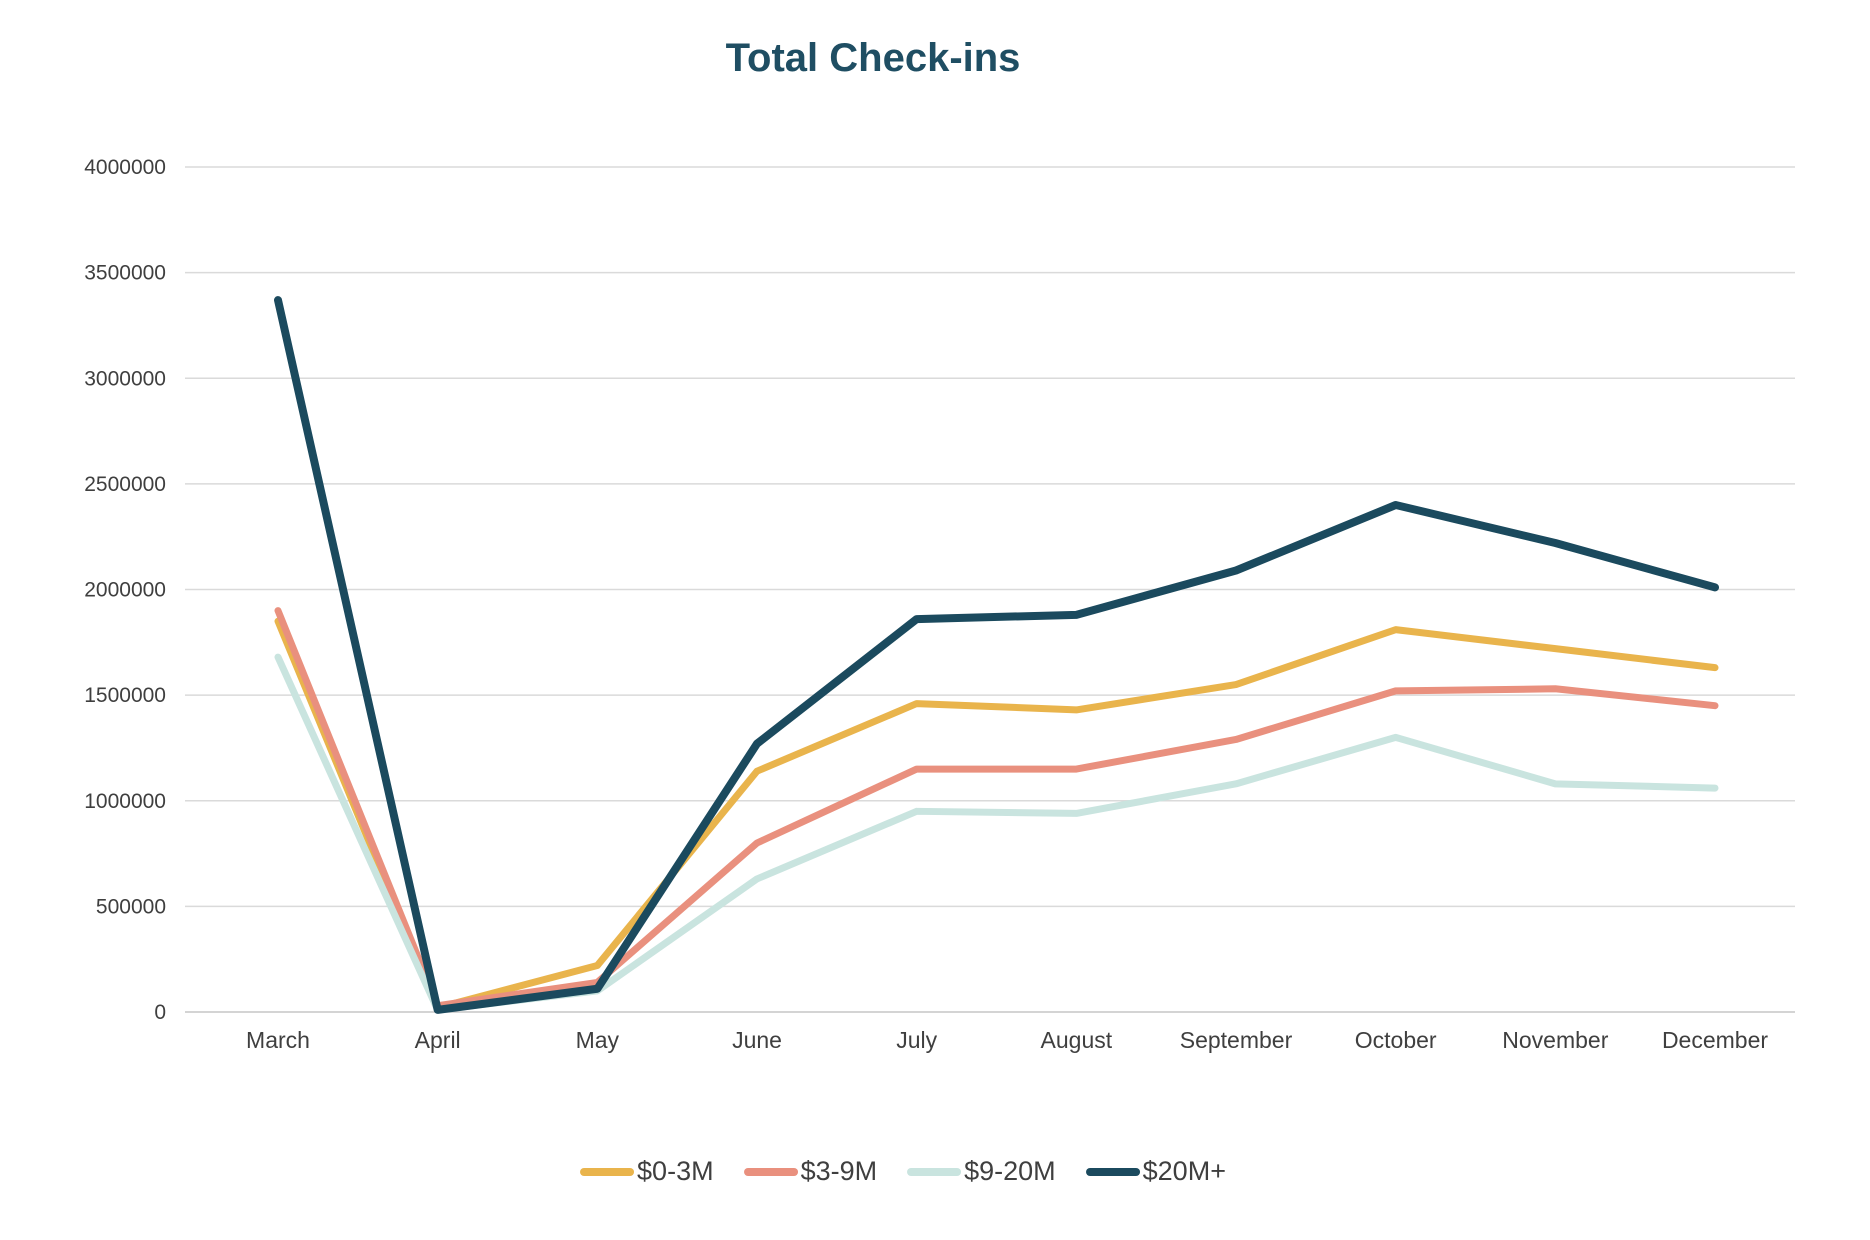 The image size is (1870, 1240). Describe the element at coordinates (757, 1040) in the screenshot. I see `x-tick-label: June` at that location.